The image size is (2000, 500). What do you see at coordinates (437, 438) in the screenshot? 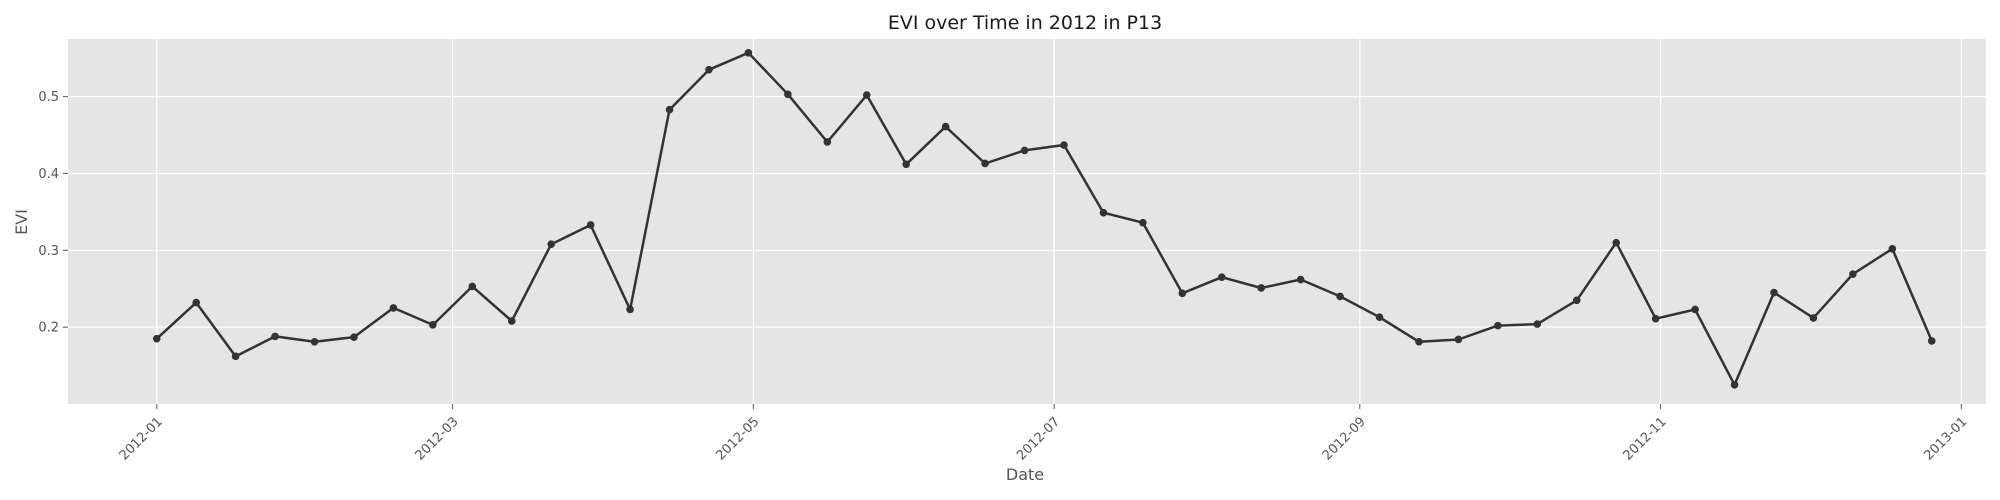
I see `x-tick-label: 2012-03` at bounding box center [437, 438].